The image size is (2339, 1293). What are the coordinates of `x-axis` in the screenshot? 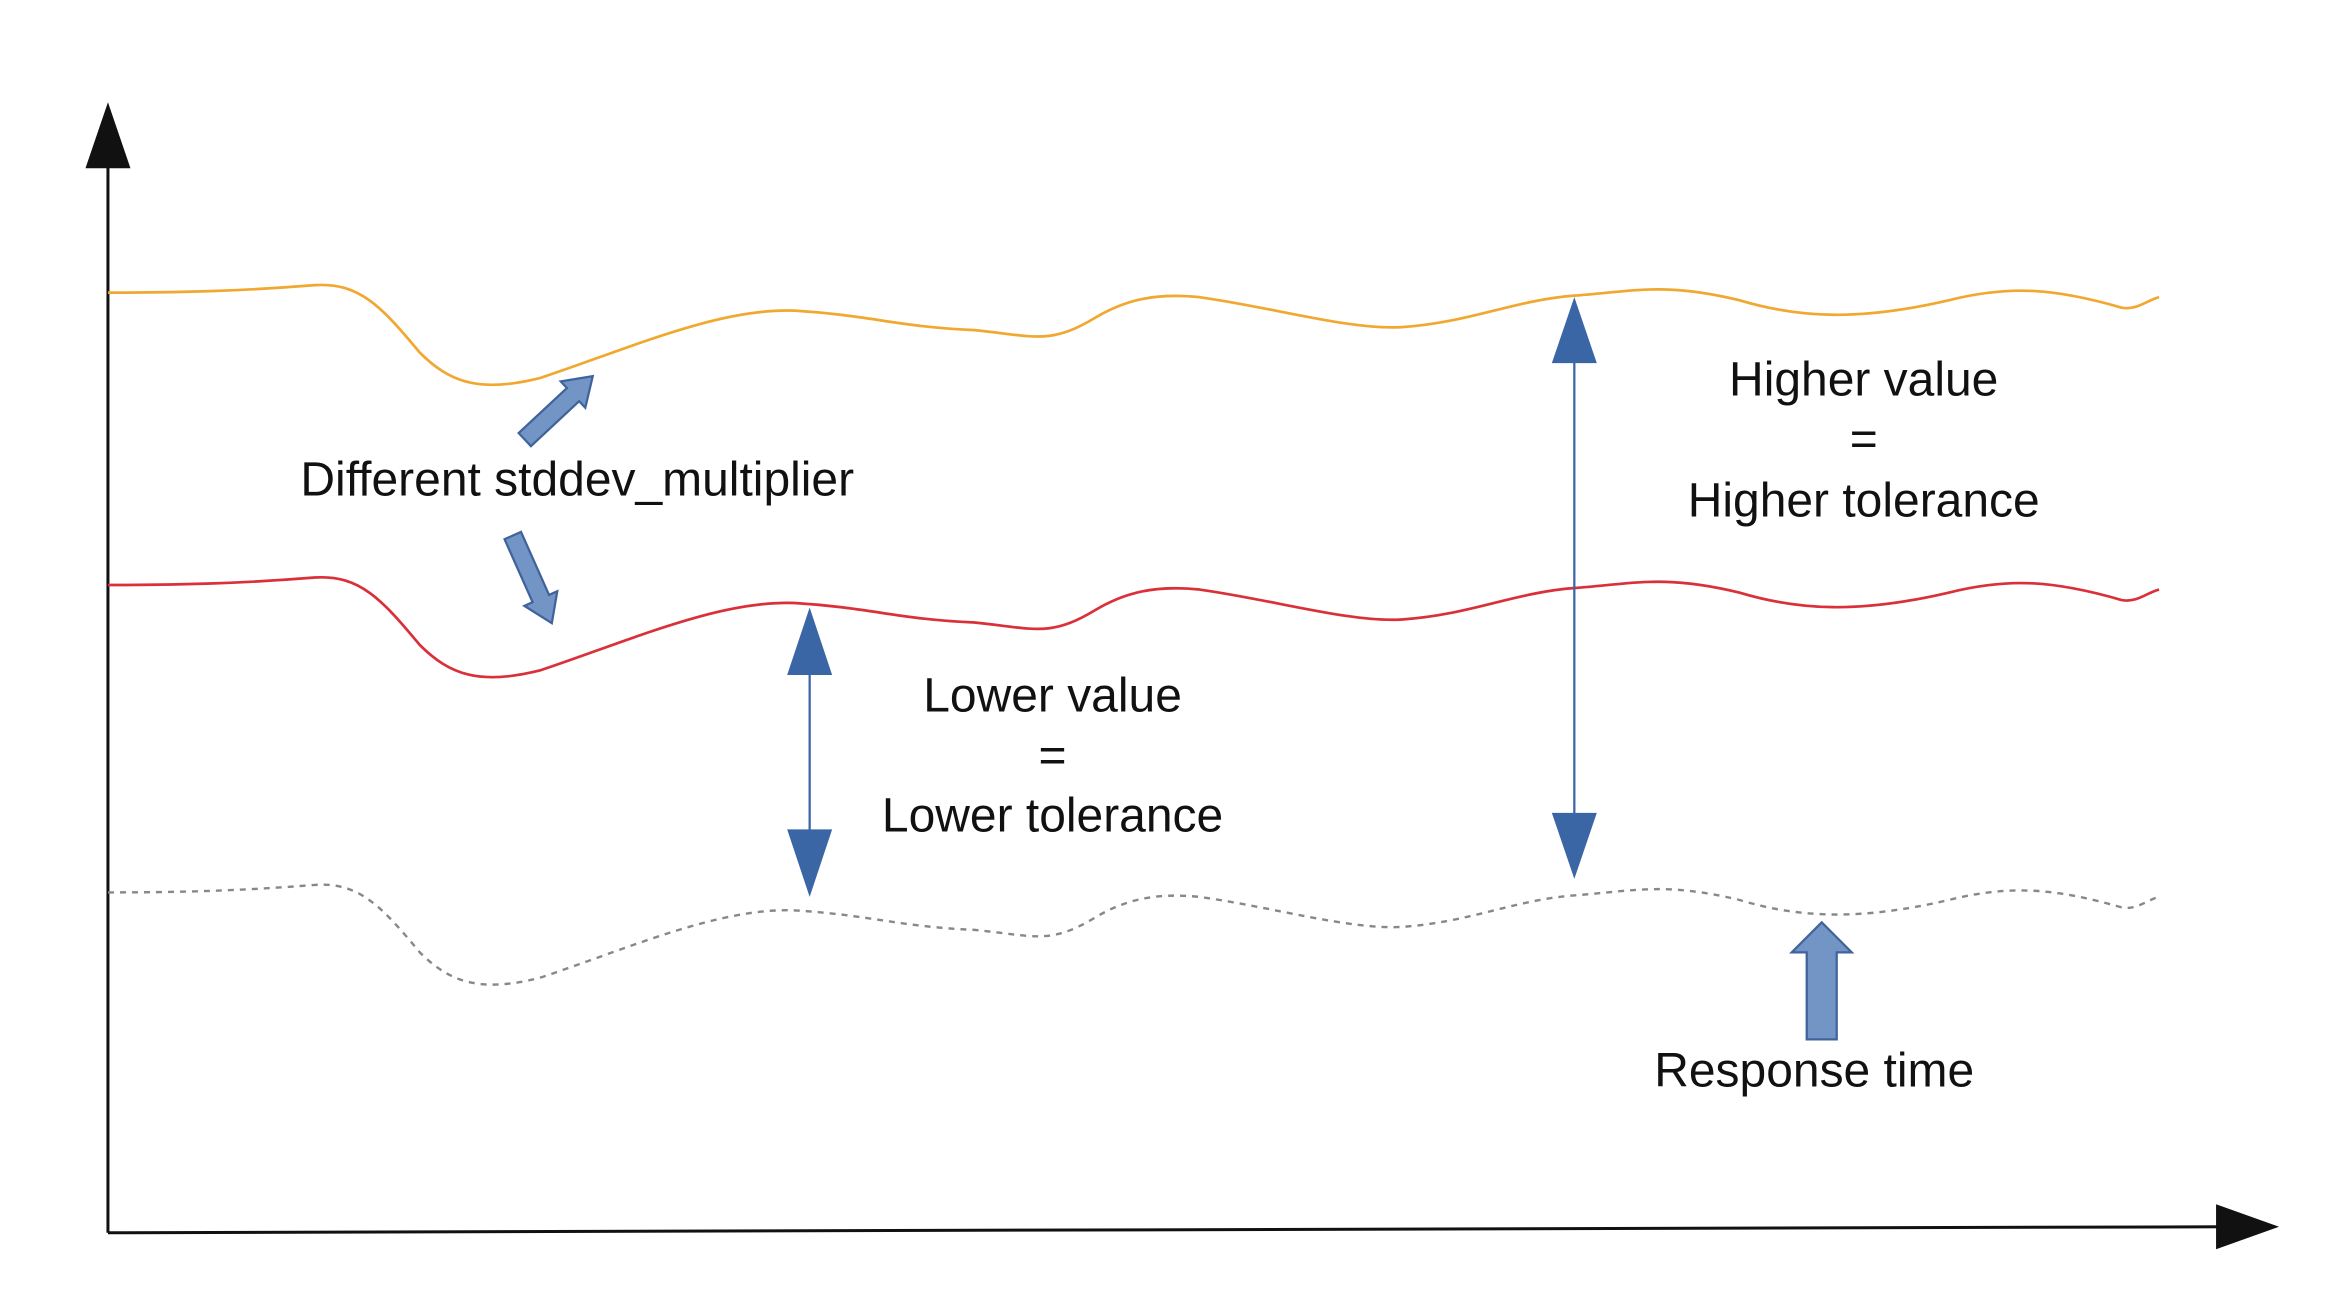 It's located at (1167, 1230).